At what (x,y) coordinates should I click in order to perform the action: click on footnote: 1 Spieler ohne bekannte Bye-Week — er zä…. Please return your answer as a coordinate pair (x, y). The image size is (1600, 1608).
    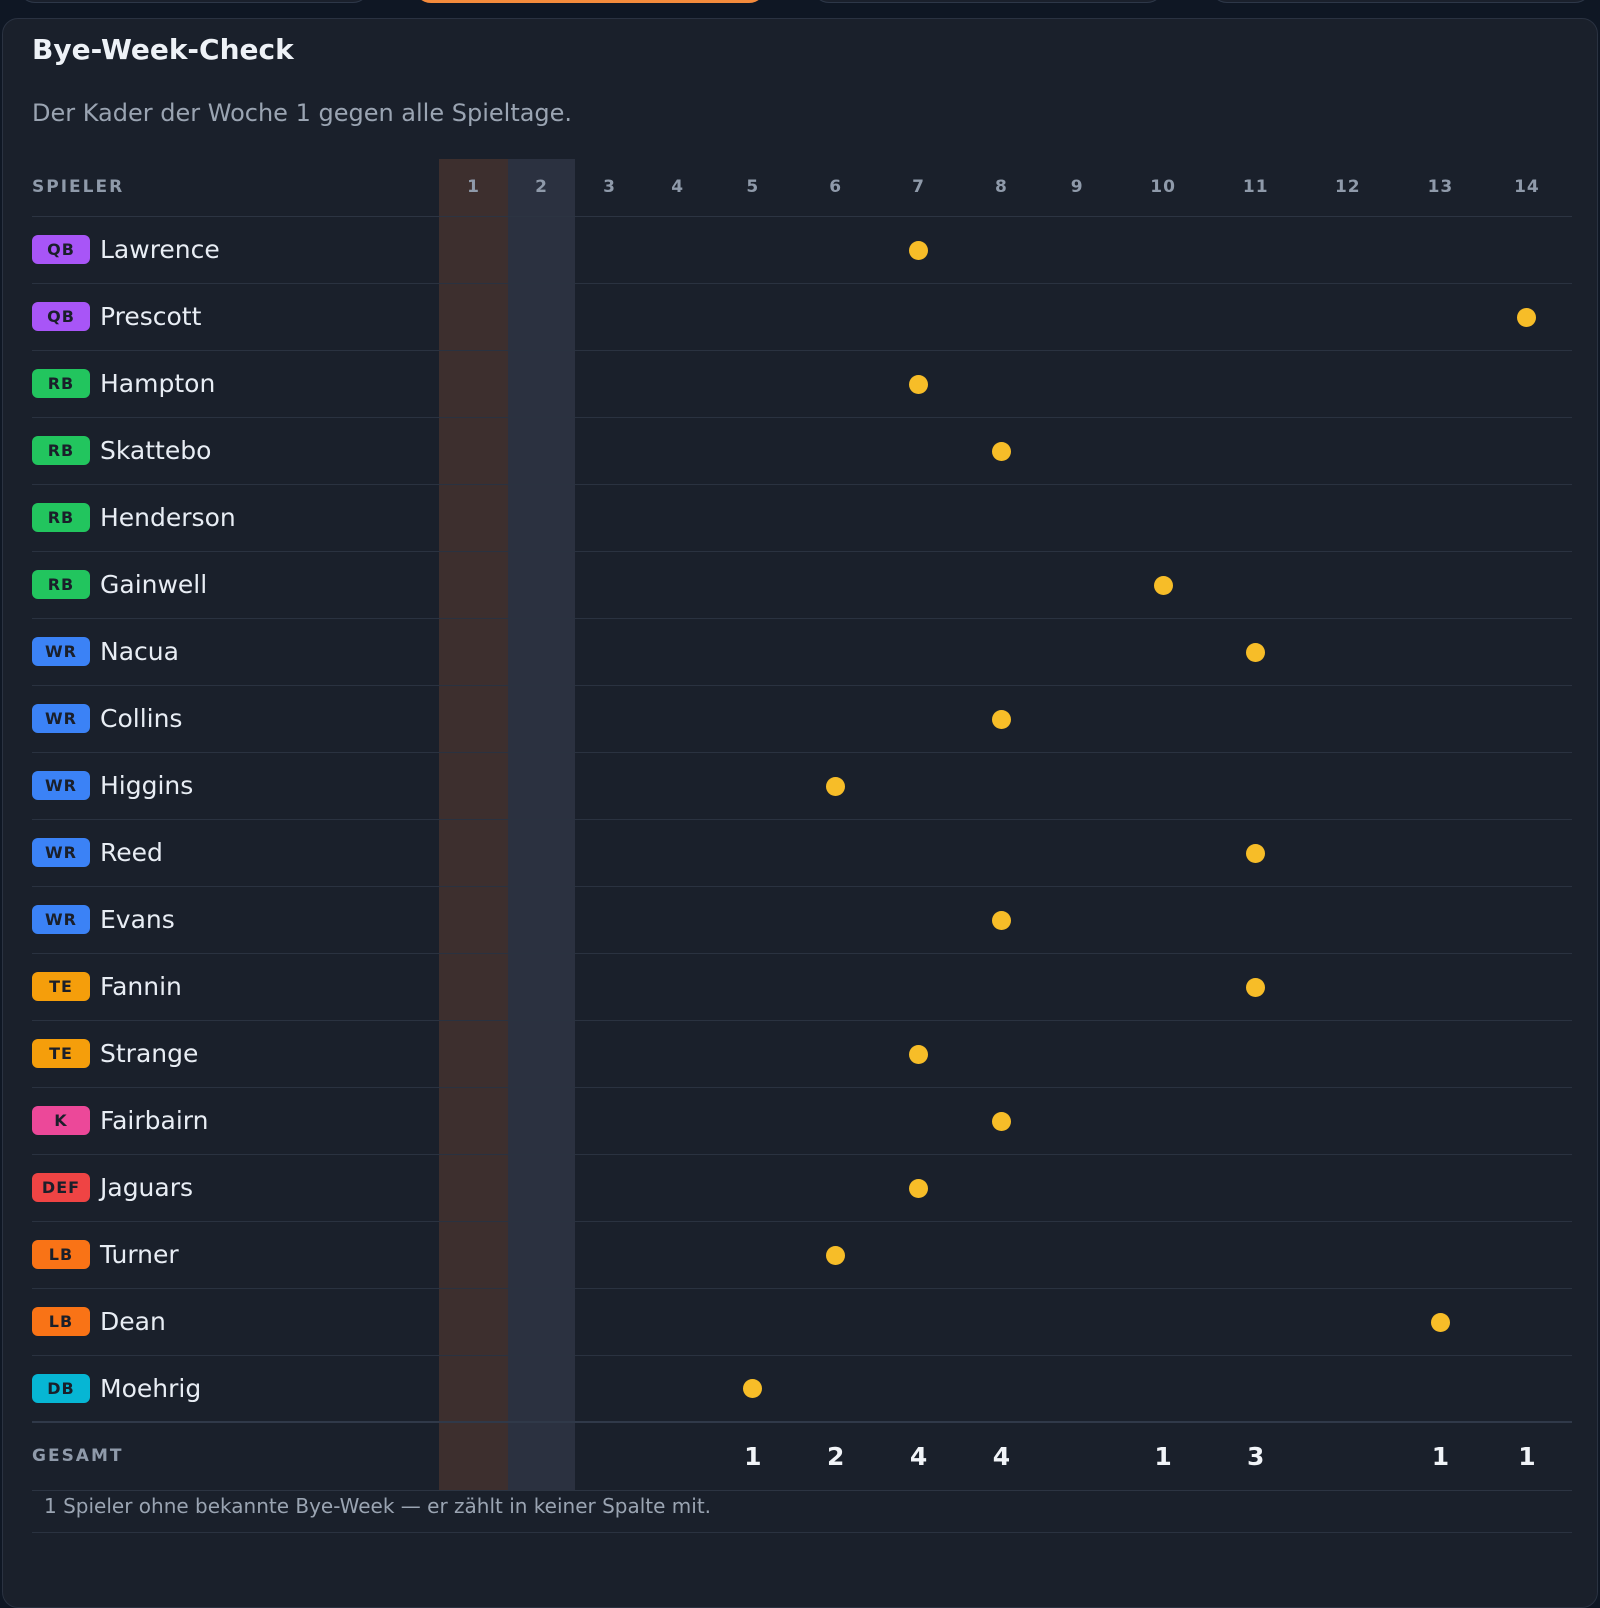
    Looking at the image, I should click on (802, 1506).